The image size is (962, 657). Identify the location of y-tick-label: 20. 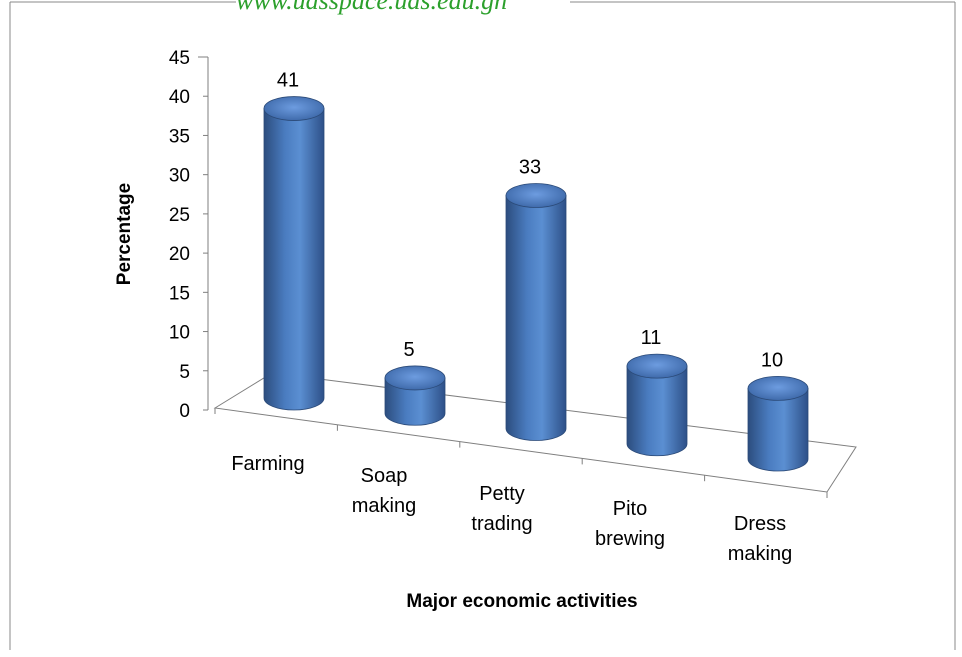
(179, 254).